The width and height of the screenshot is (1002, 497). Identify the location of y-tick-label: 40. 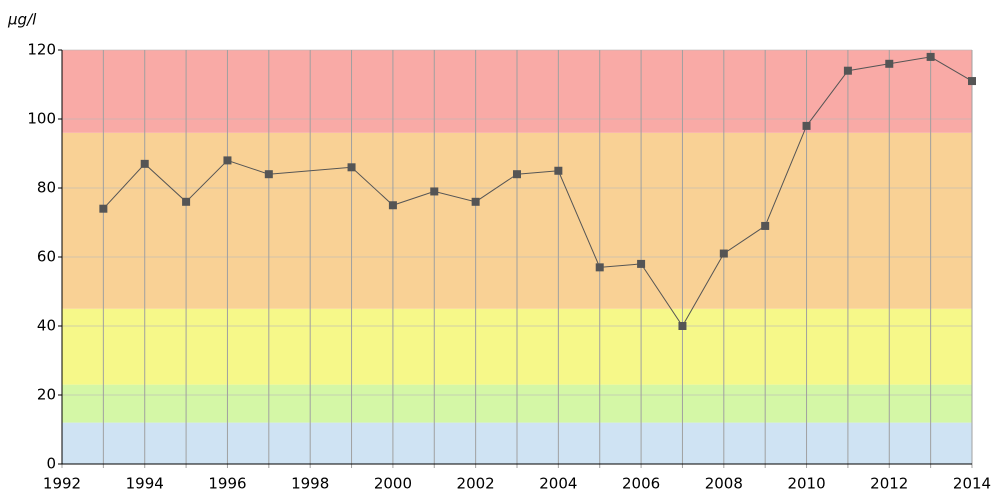
(46, 326).